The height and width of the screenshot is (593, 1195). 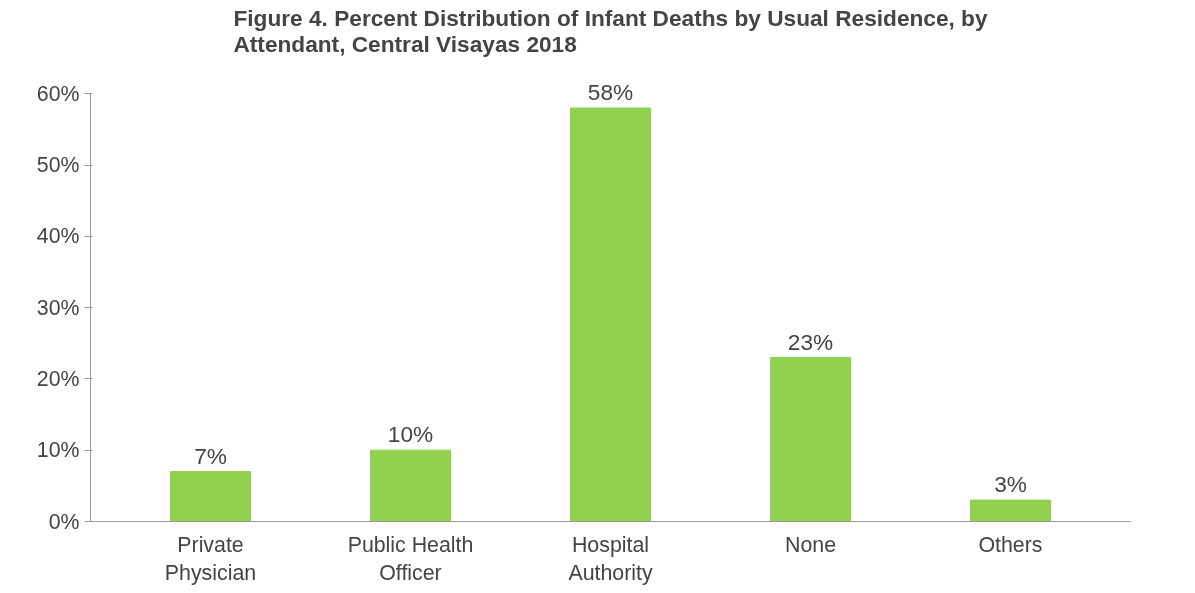 What do you see at coordinates (210, 455) in the screenshot?
I see `data-label: 7%` at bounding box center [210, 455].